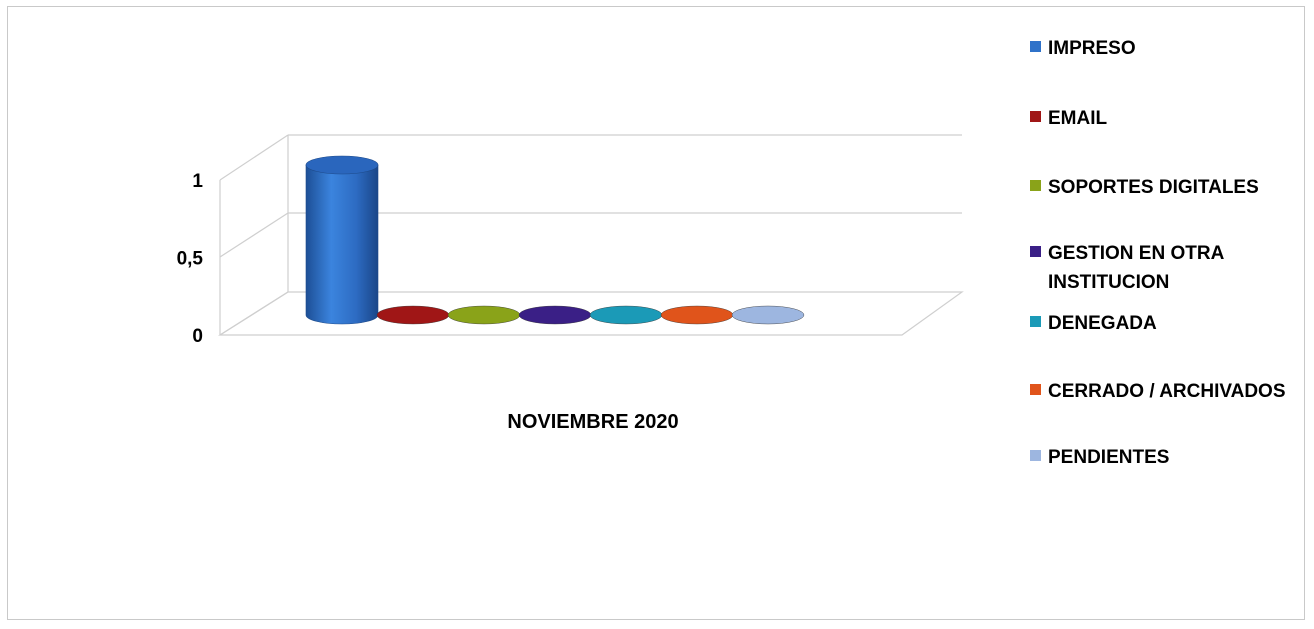  I want to click on bar-body, so click(342, 244).